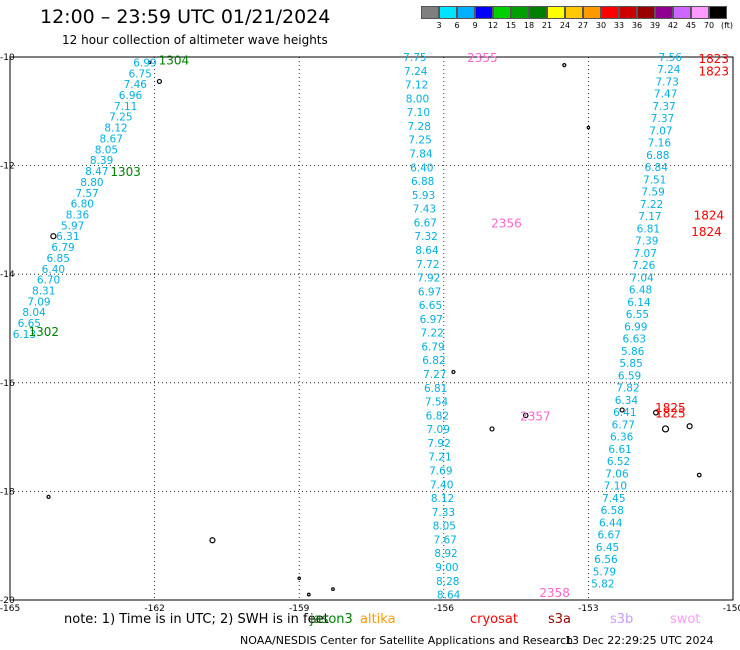 The height and width of the screenshot is (650, 740). What do you see at coordinates (606, 560) in the screenshot?
I see `wave-height-label: 6.56` at bounding box center [606, 560].